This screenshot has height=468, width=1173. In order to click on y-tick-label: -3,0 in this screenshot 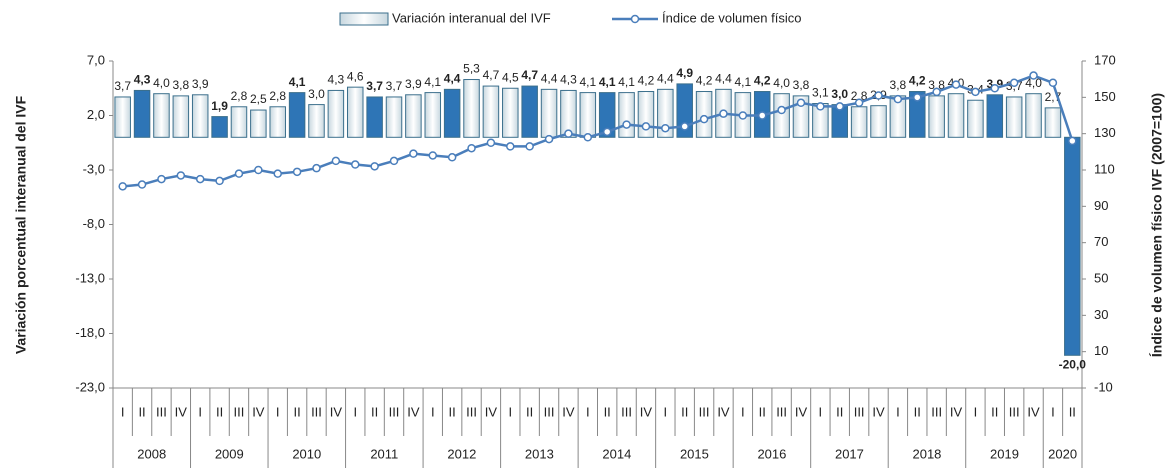, I will do `click(94, 168)`.